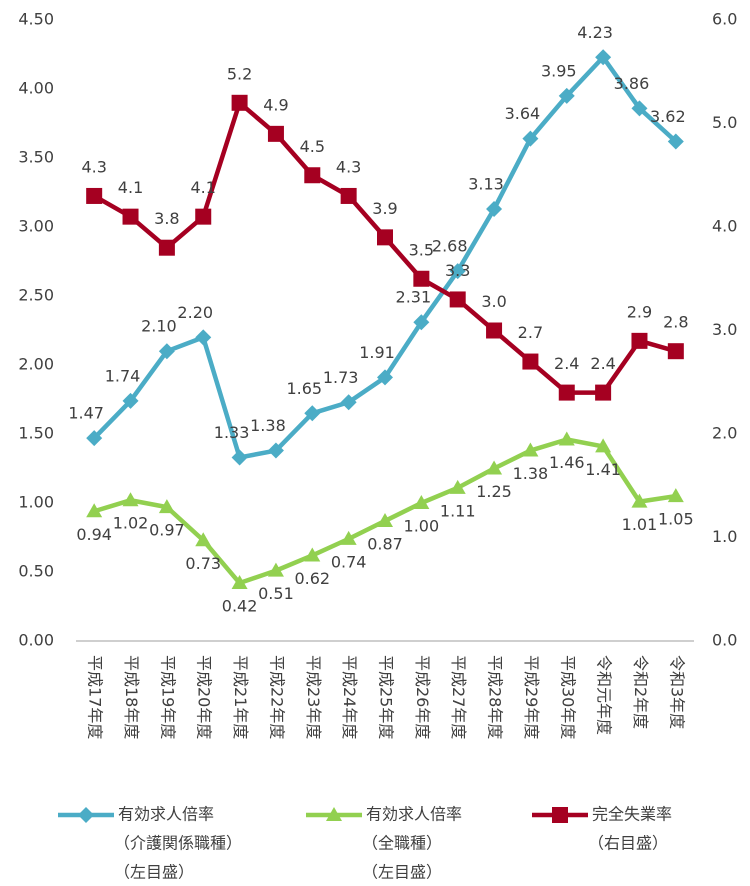 This screenshot has width=750, height=886. Describe the element at coordinates (724, 640) in the screenshot. I see `y2-tick-label: 0.0` at that location.